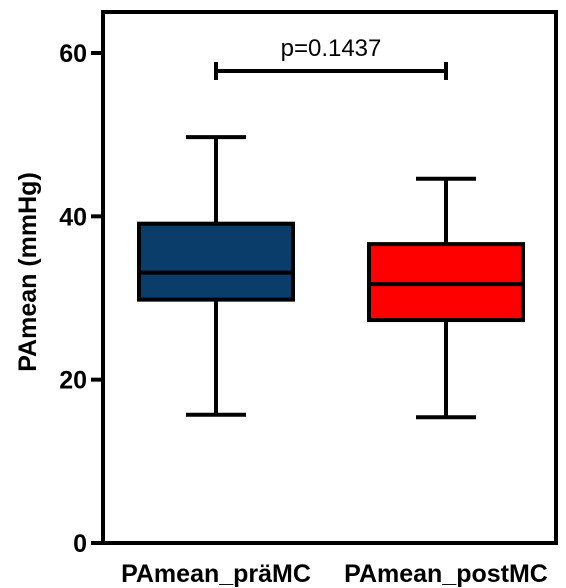 This screenshot has width=566, height=588. What do you see at coordinates (73, 381) in the screenshot?
I see `y-tick-label: 20` at bounding box center [73, 381].